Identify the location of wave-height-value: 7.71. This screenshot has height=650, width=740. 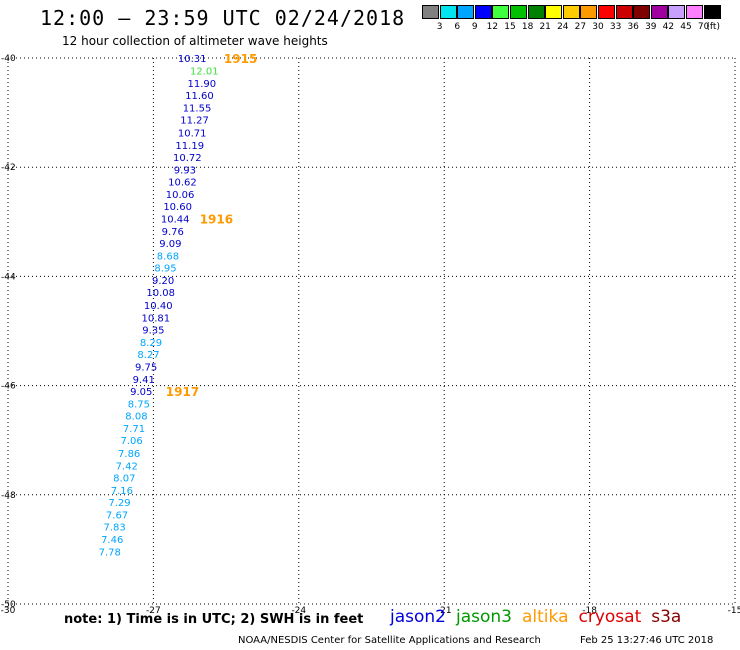
(134, 429).